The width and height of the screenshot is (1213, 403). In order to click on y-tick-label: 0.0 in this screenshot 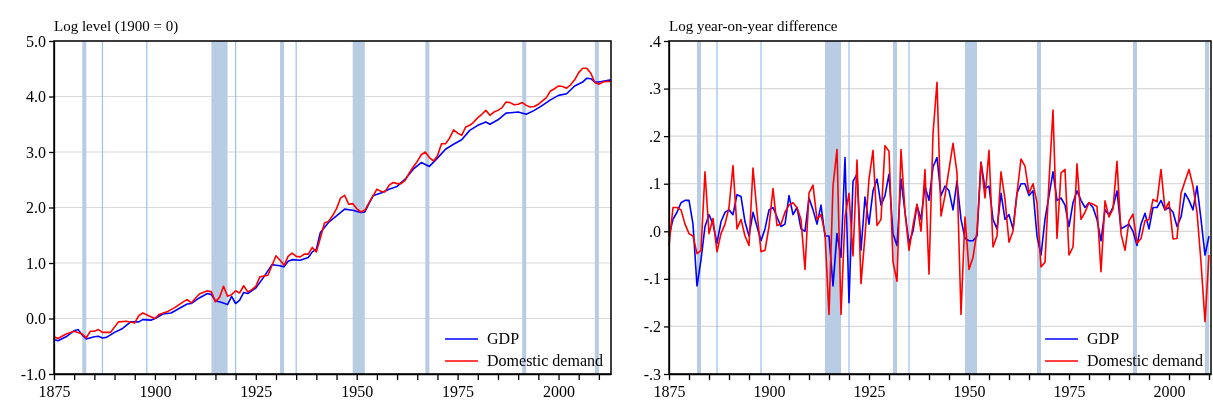, I will do `click(36, 319)`.